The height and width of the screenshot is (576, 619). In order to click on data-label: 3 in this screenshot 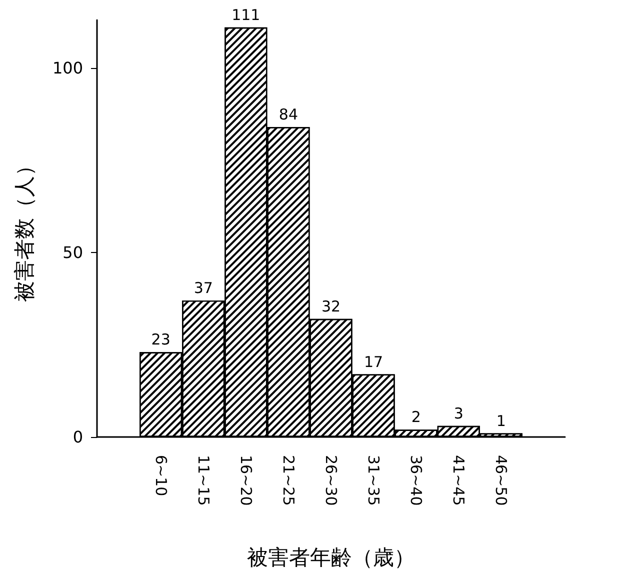, I will do `click(459, 413)`.